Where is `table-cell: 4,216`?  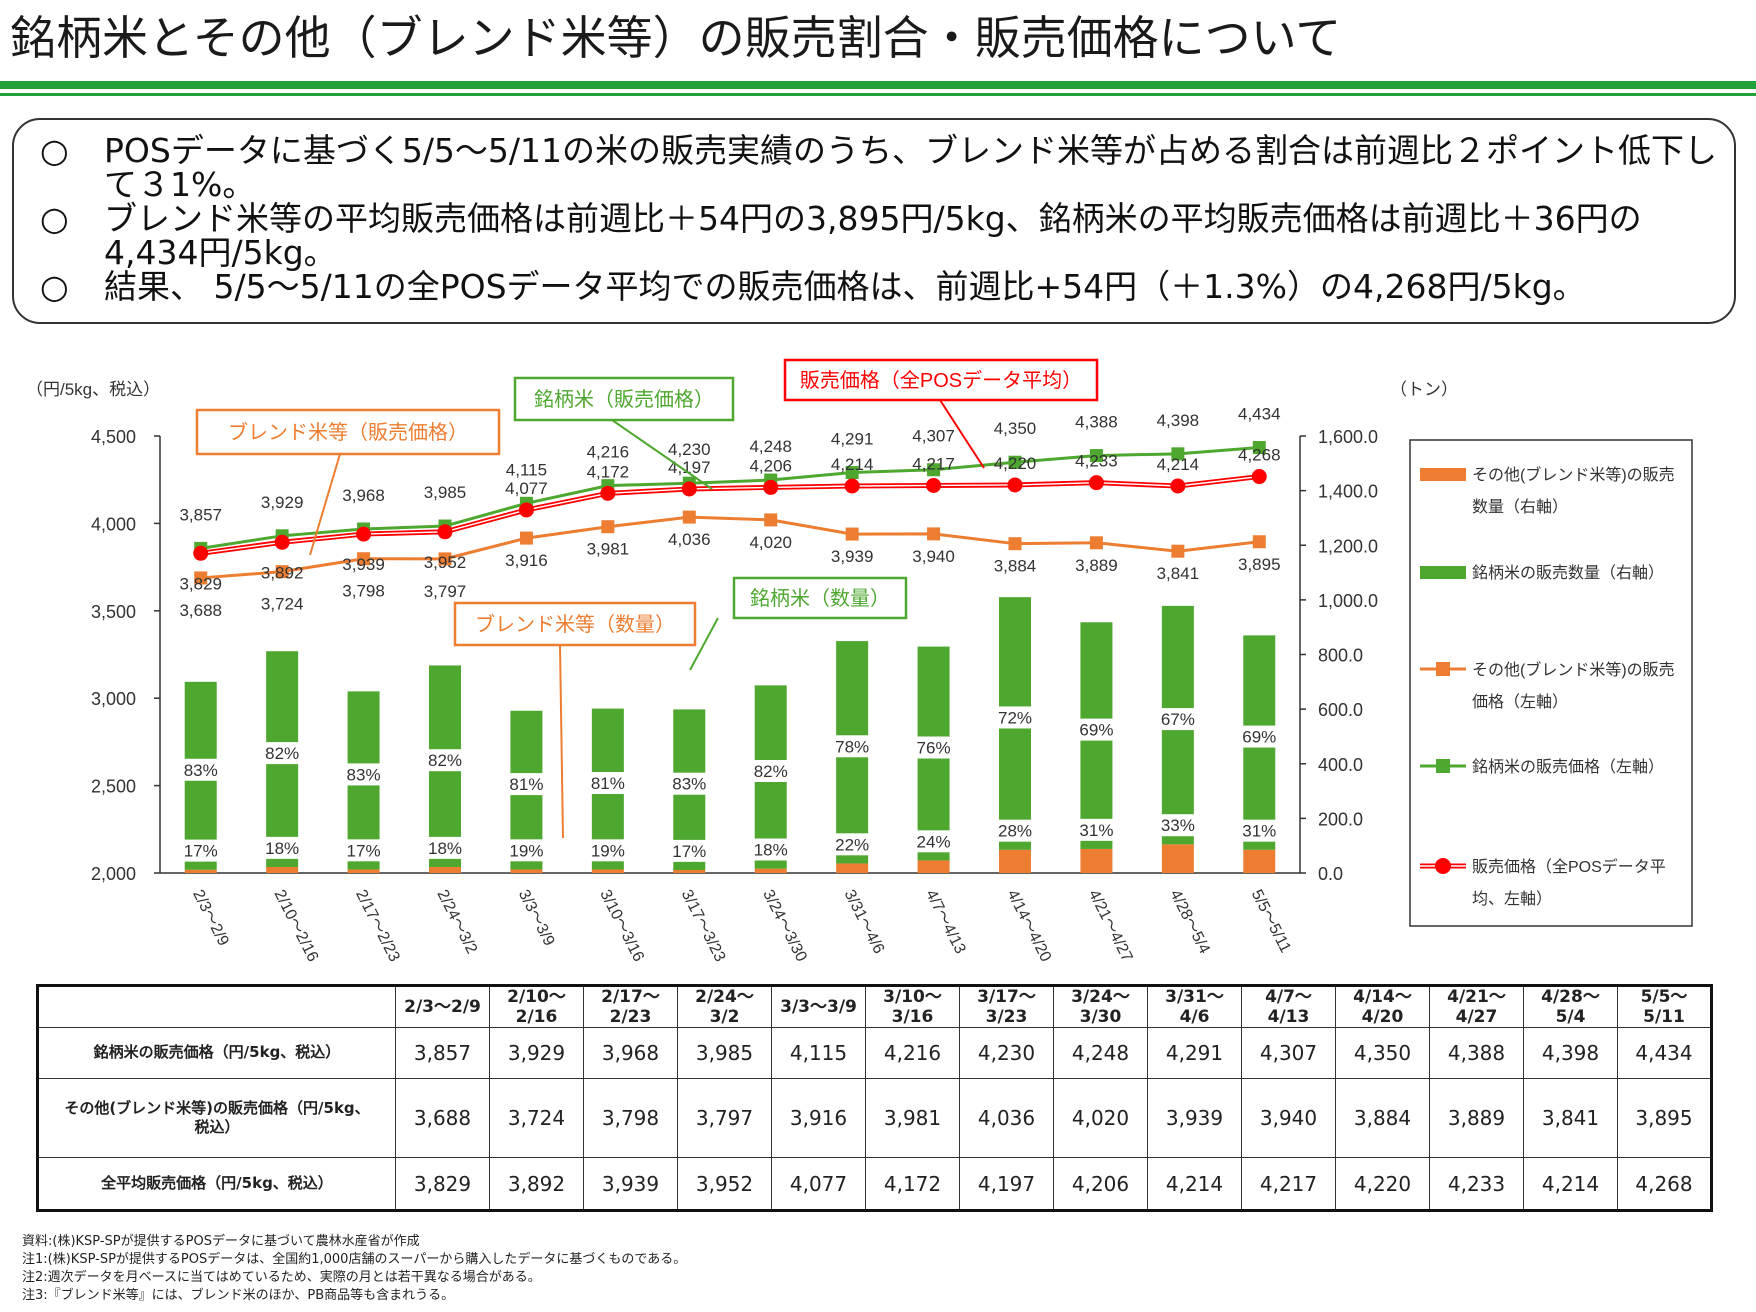
table-cell: 4,216 is located at coordinates (912, 1053).